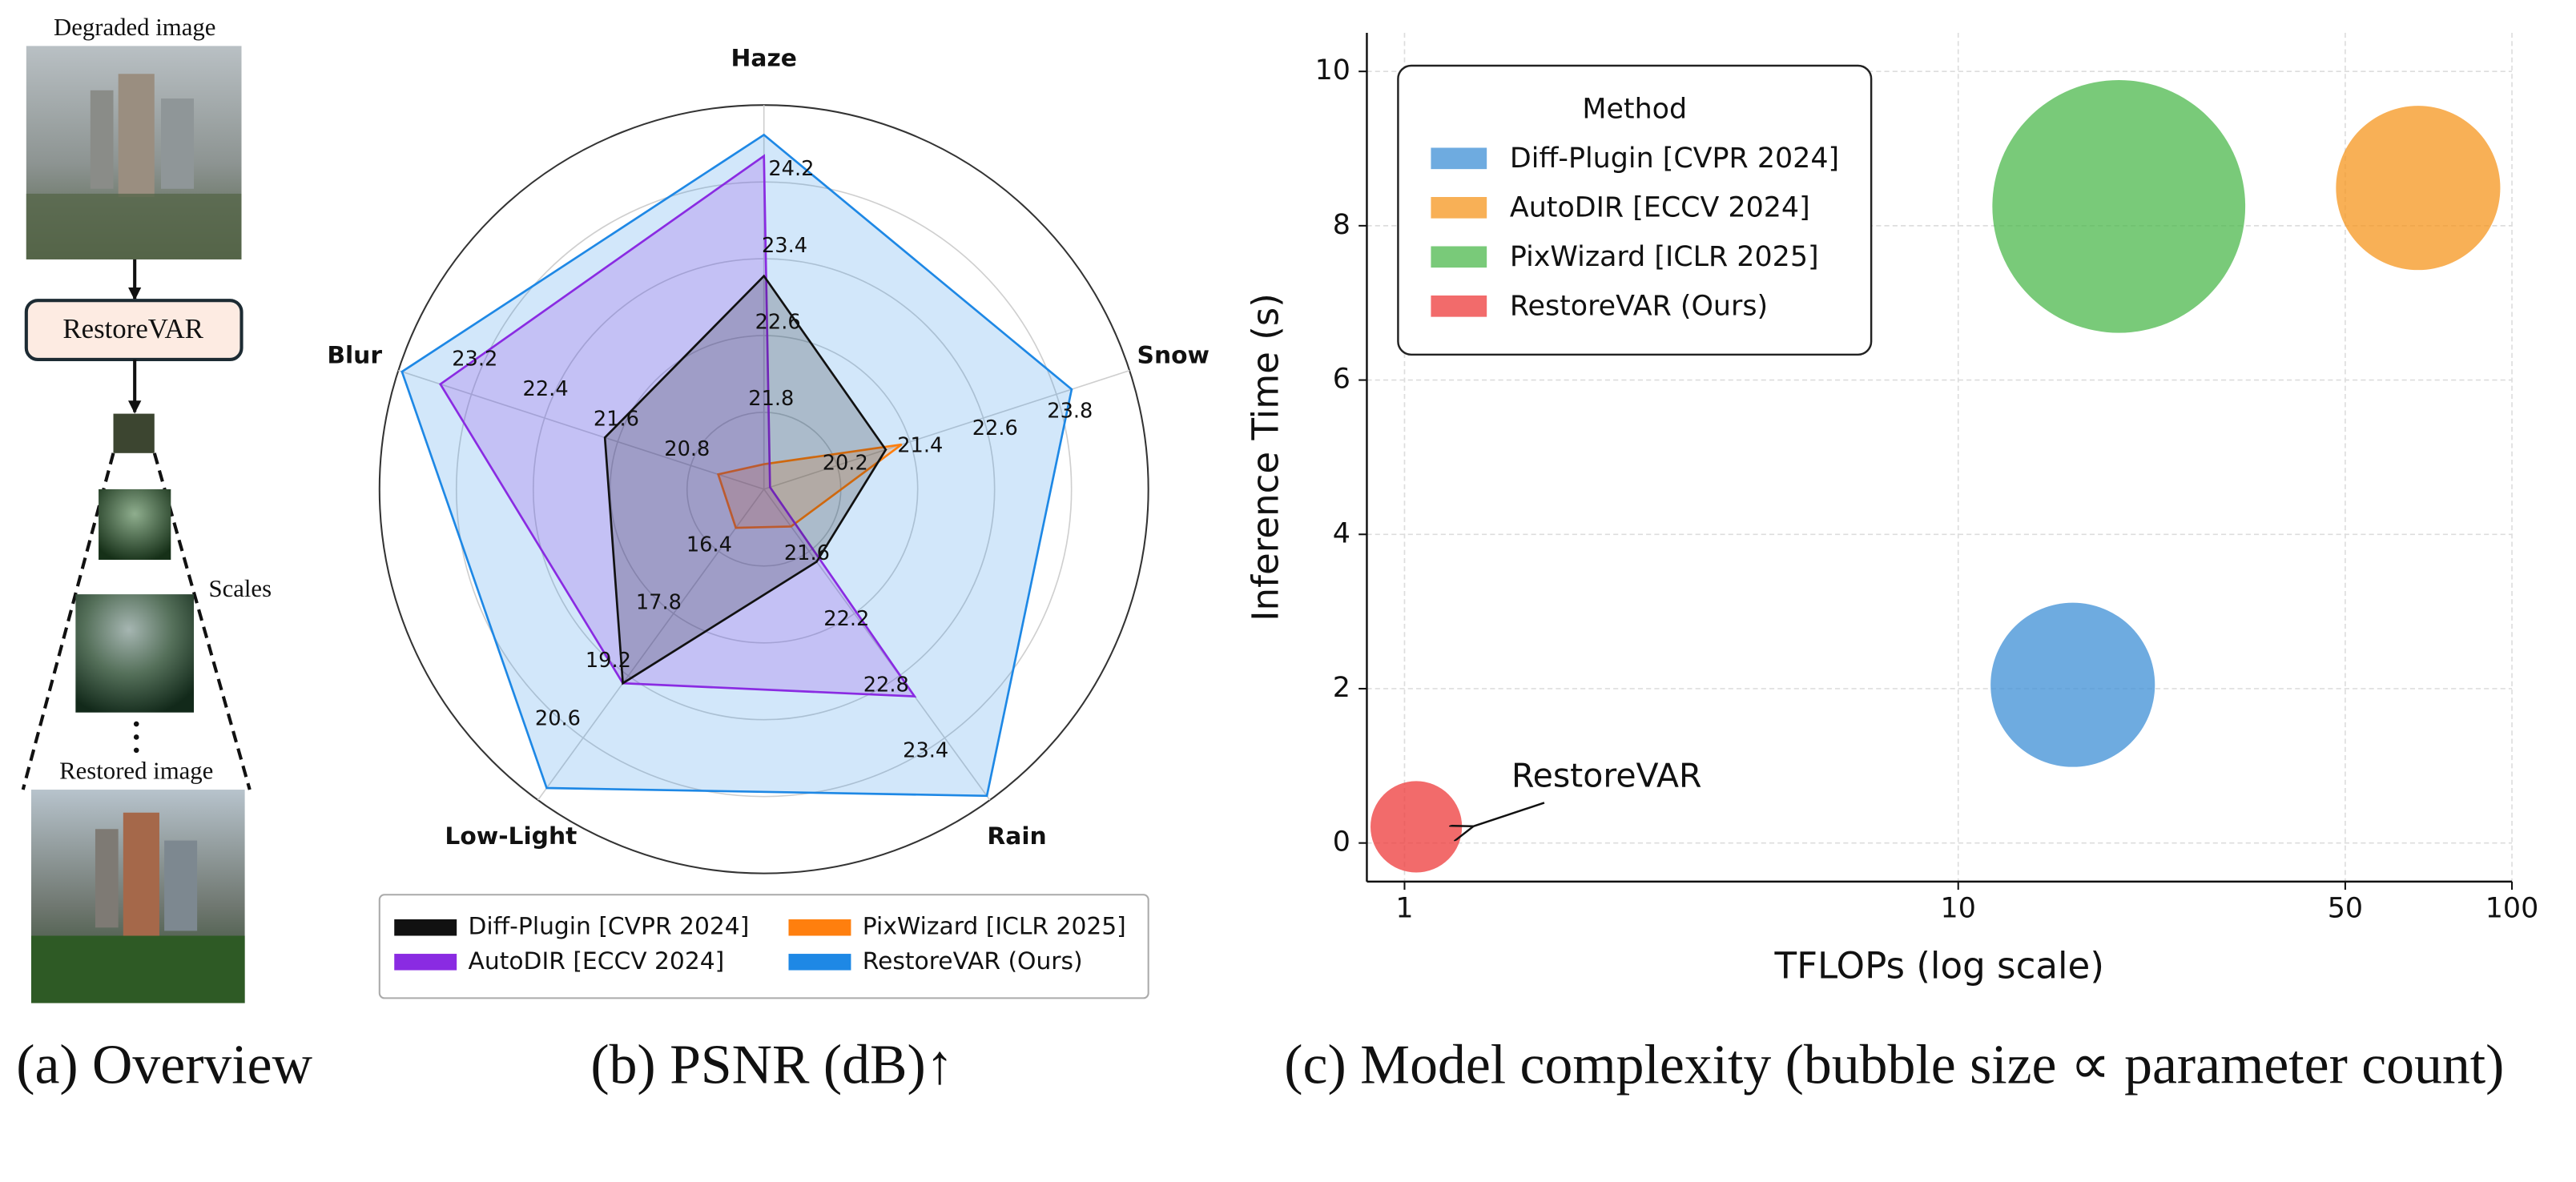  Describe the element at coordinates (354, 355) in the screenshot. I see `axis-name: Blur` at that location.